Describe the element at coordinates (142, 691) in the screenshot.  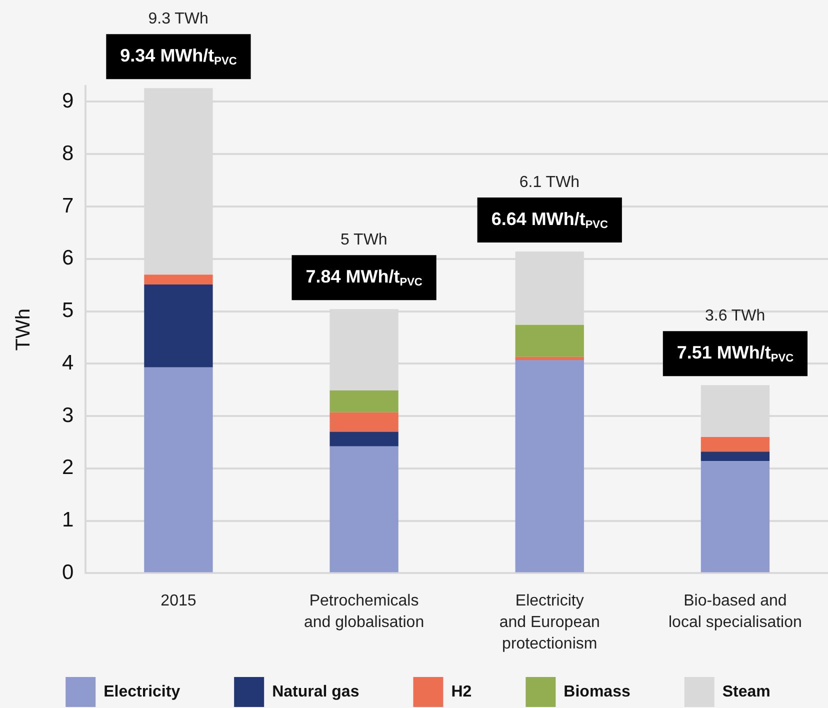
I see `legend-label: Electricity` at that location.